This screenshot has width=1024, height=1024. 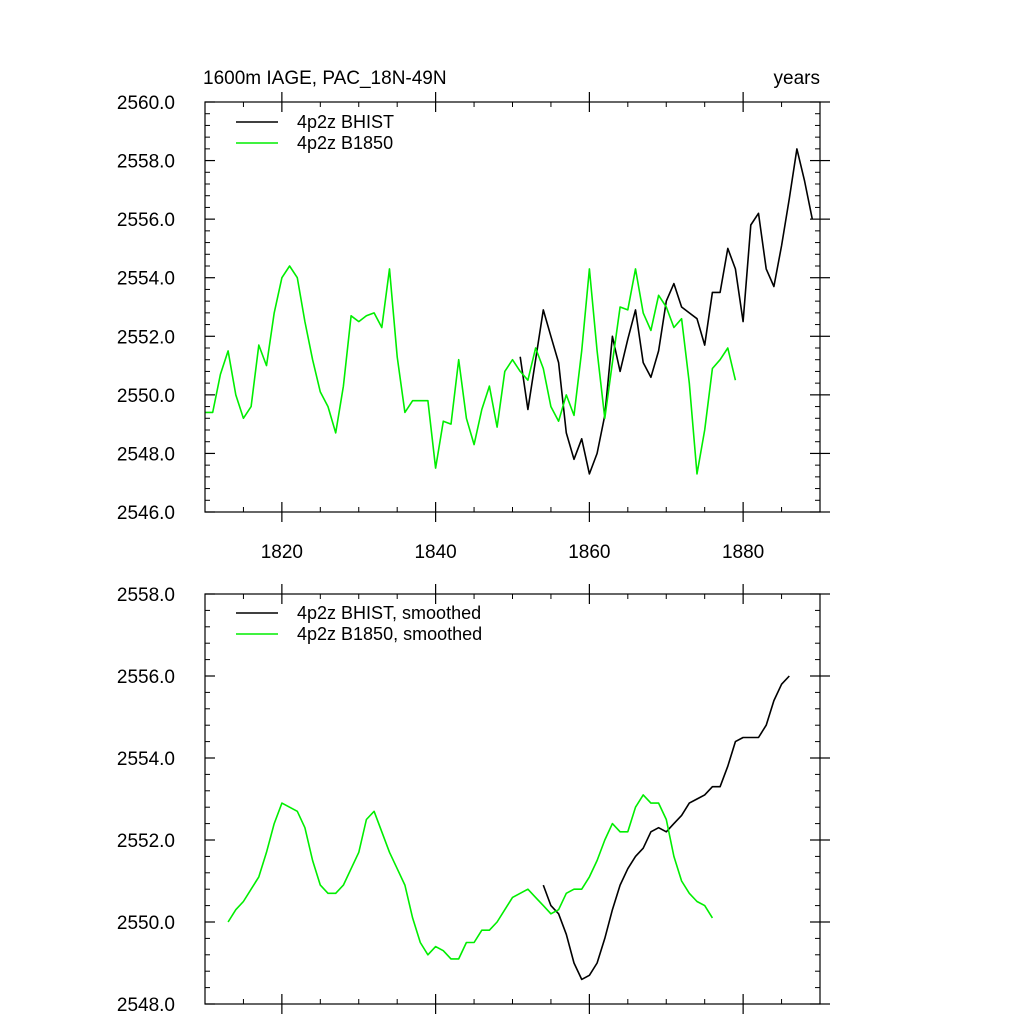 What do you see at coordinates (146, 595) in the screenshot?
I see `bottom-y-tick-label: 2558.0` at bounding box center [146, 595].